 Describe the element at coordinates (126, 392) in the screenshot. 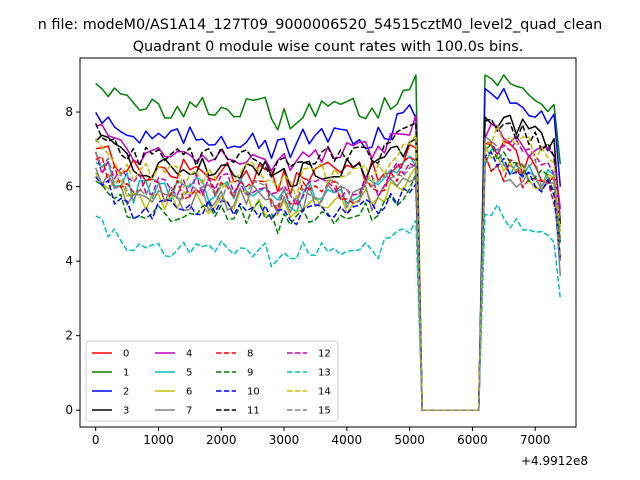

I see `legend-label-2: 2` at that location.